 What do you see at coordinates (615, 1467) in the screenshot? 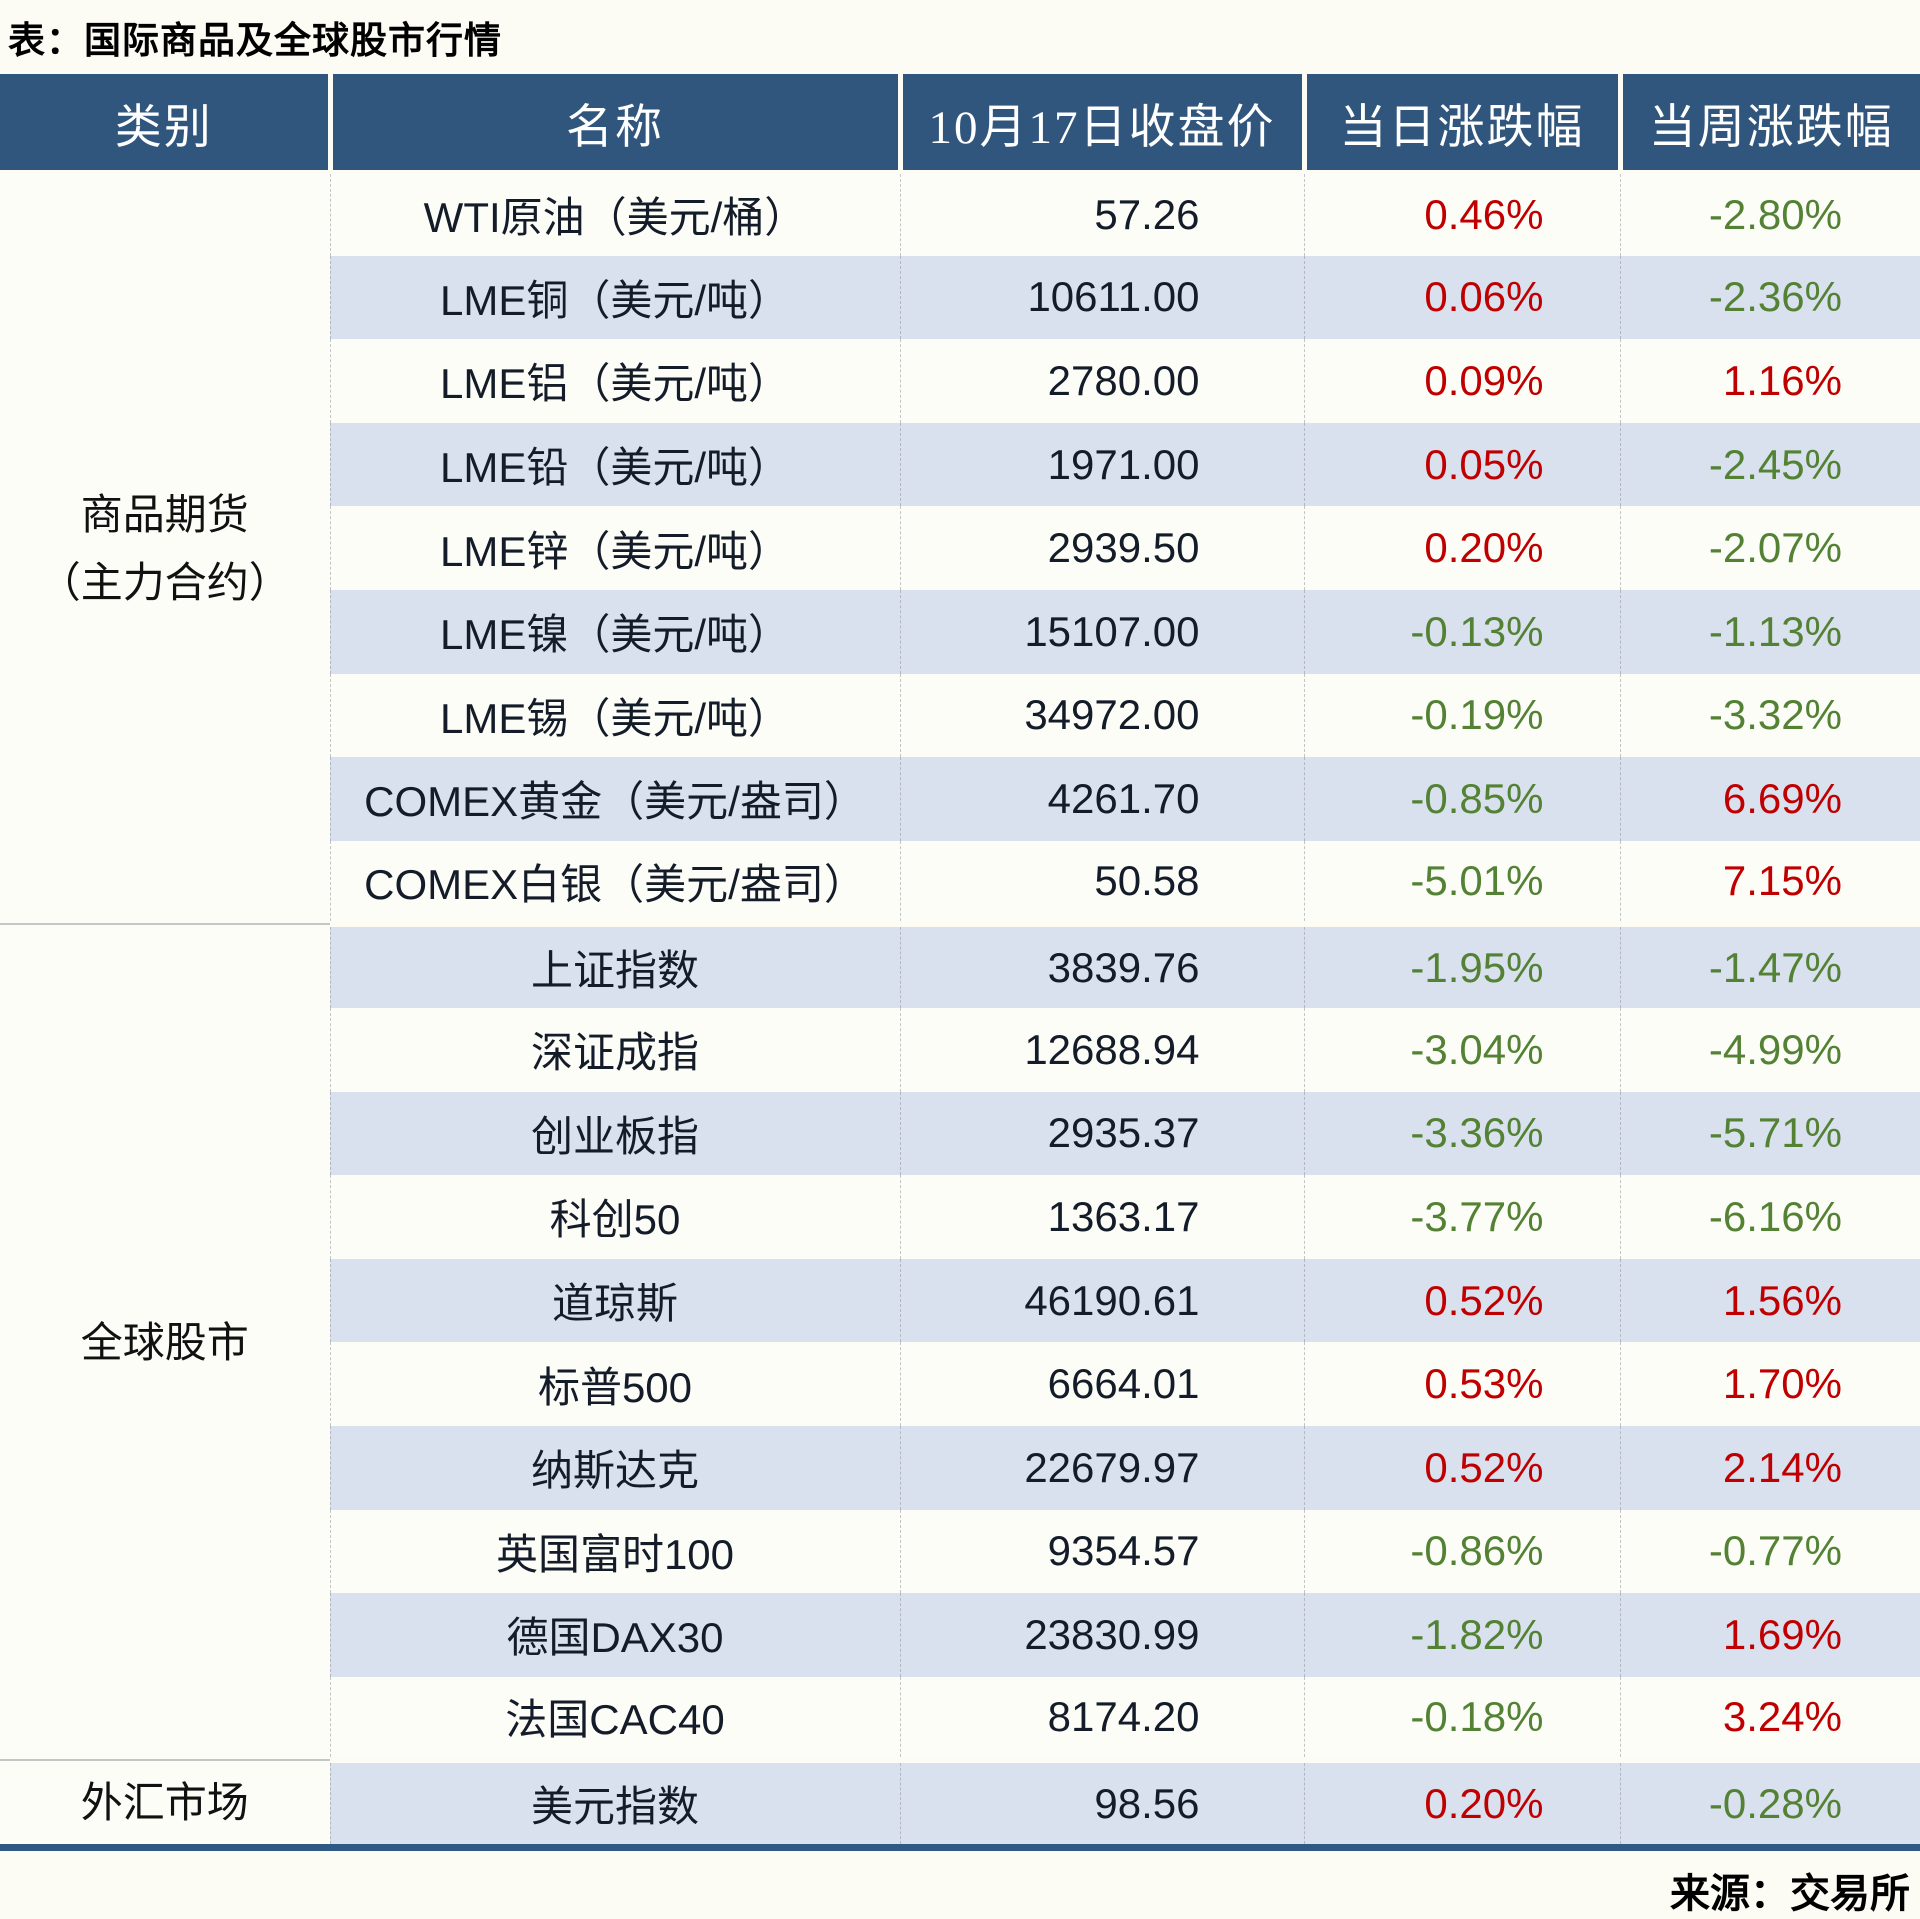
I see `name-cell: 纳斯达克` at bounding box center [615, 1467].